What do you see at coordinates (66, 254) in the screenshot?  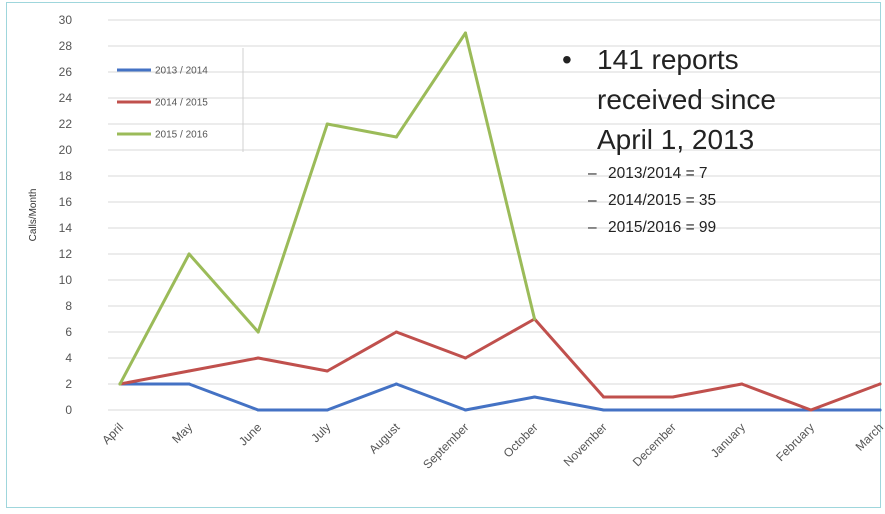 I see `y-tick-label: 12` at bounding box center [66, 254].